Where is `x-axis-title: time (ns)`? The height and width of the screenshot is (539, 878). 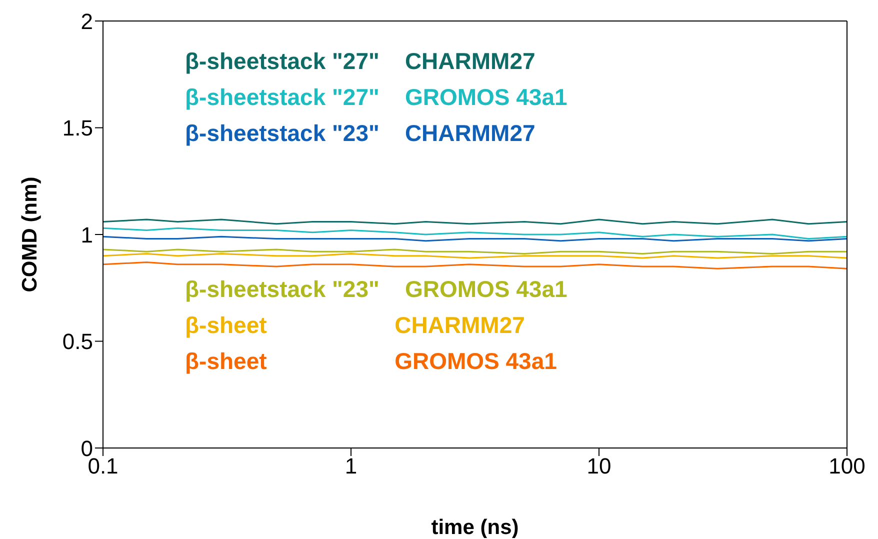
x-axis-title: time (ns) is located at coordinates (475, 527).